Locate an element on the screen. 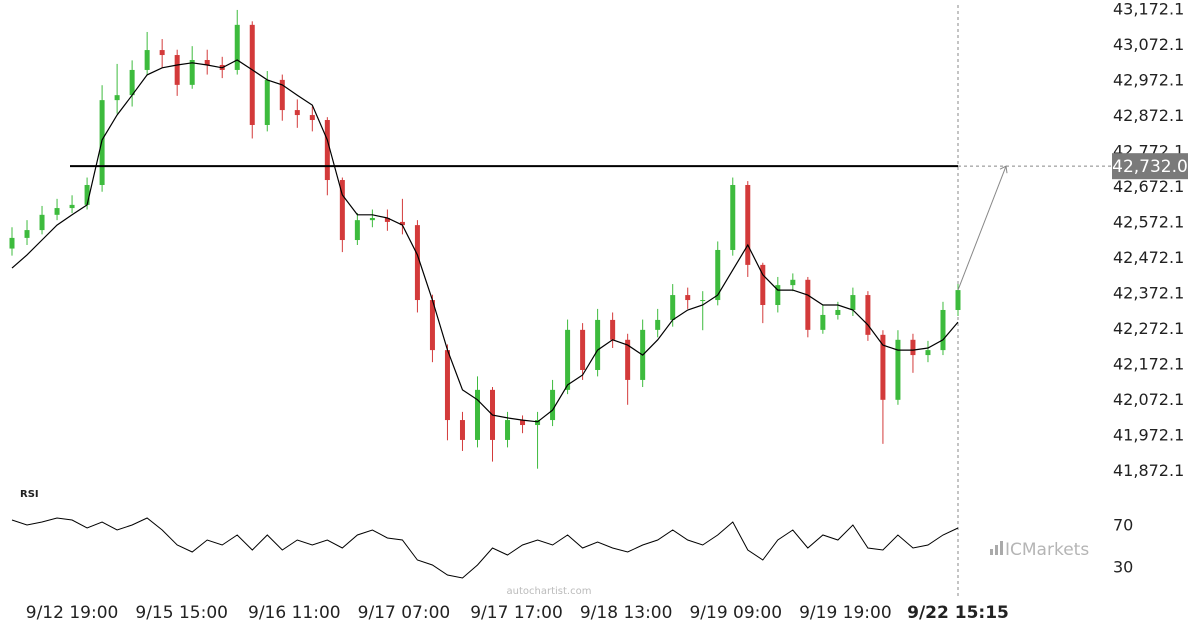 This screenshot has height=630, width=1200. level-label: 42,732.0 is located at coordinates (1150, 167).